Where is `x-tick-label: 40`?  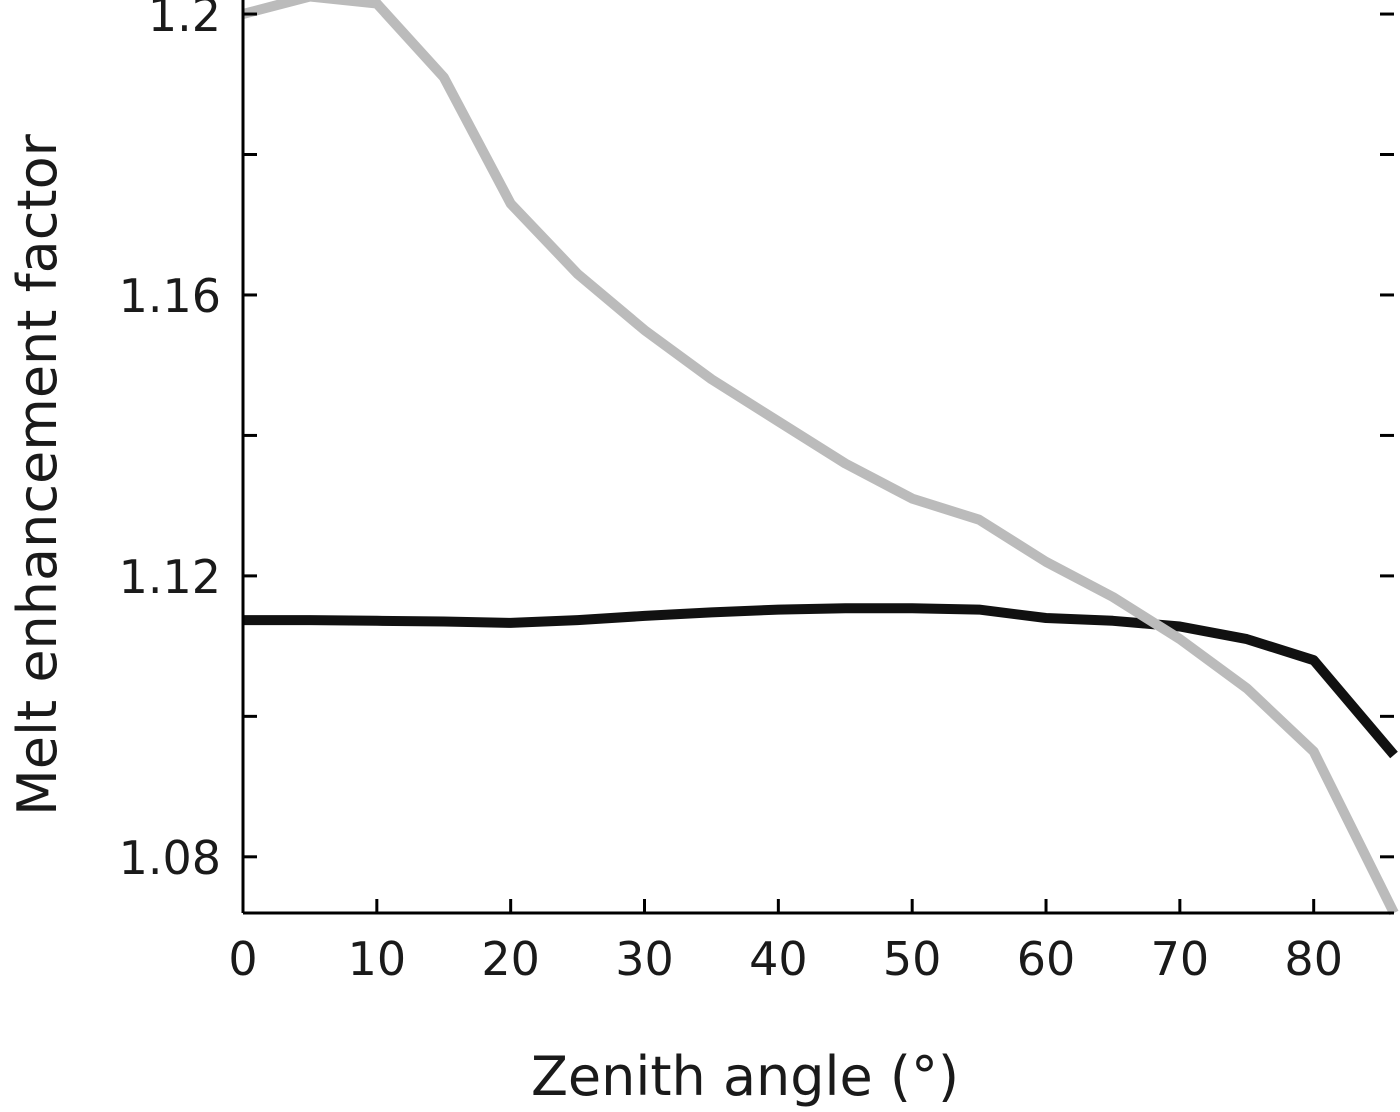
x-tick-label: 40 is located at coordinates (778, 959).